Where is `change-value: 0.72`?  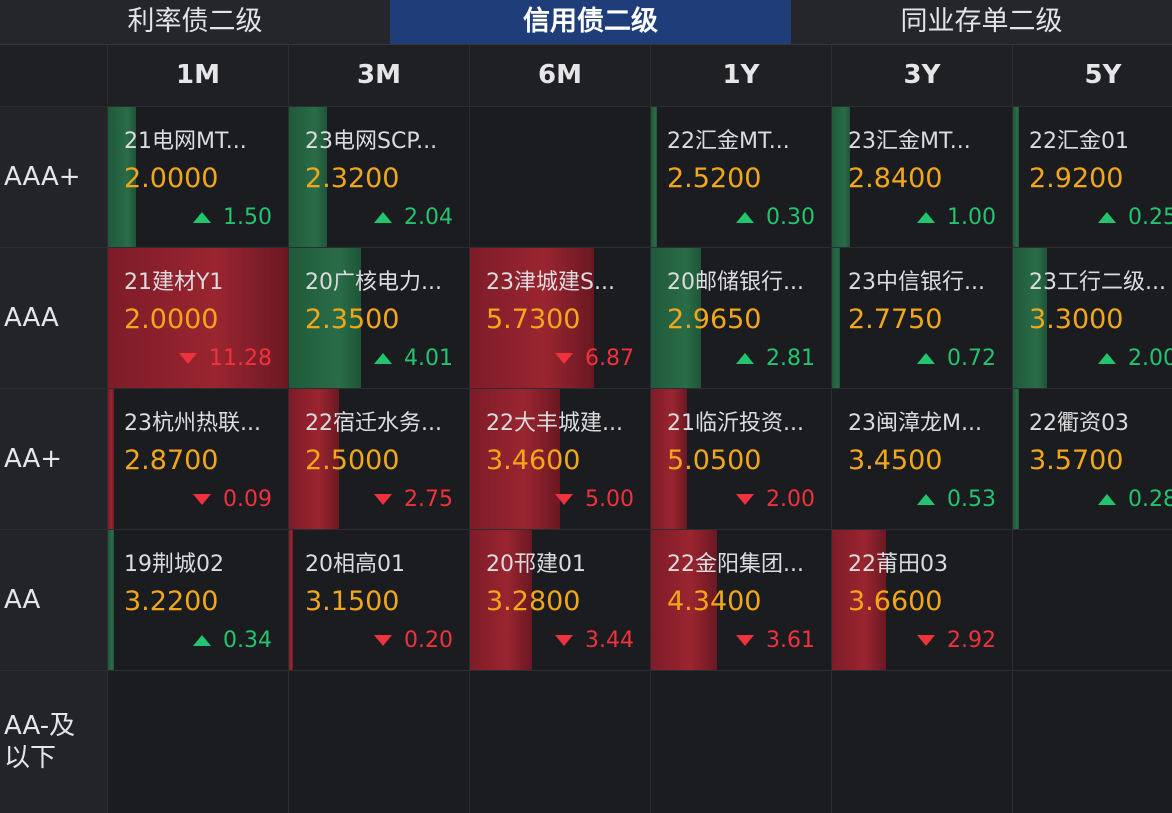
change-value: 0.72 is located at coordinates (971, 358).